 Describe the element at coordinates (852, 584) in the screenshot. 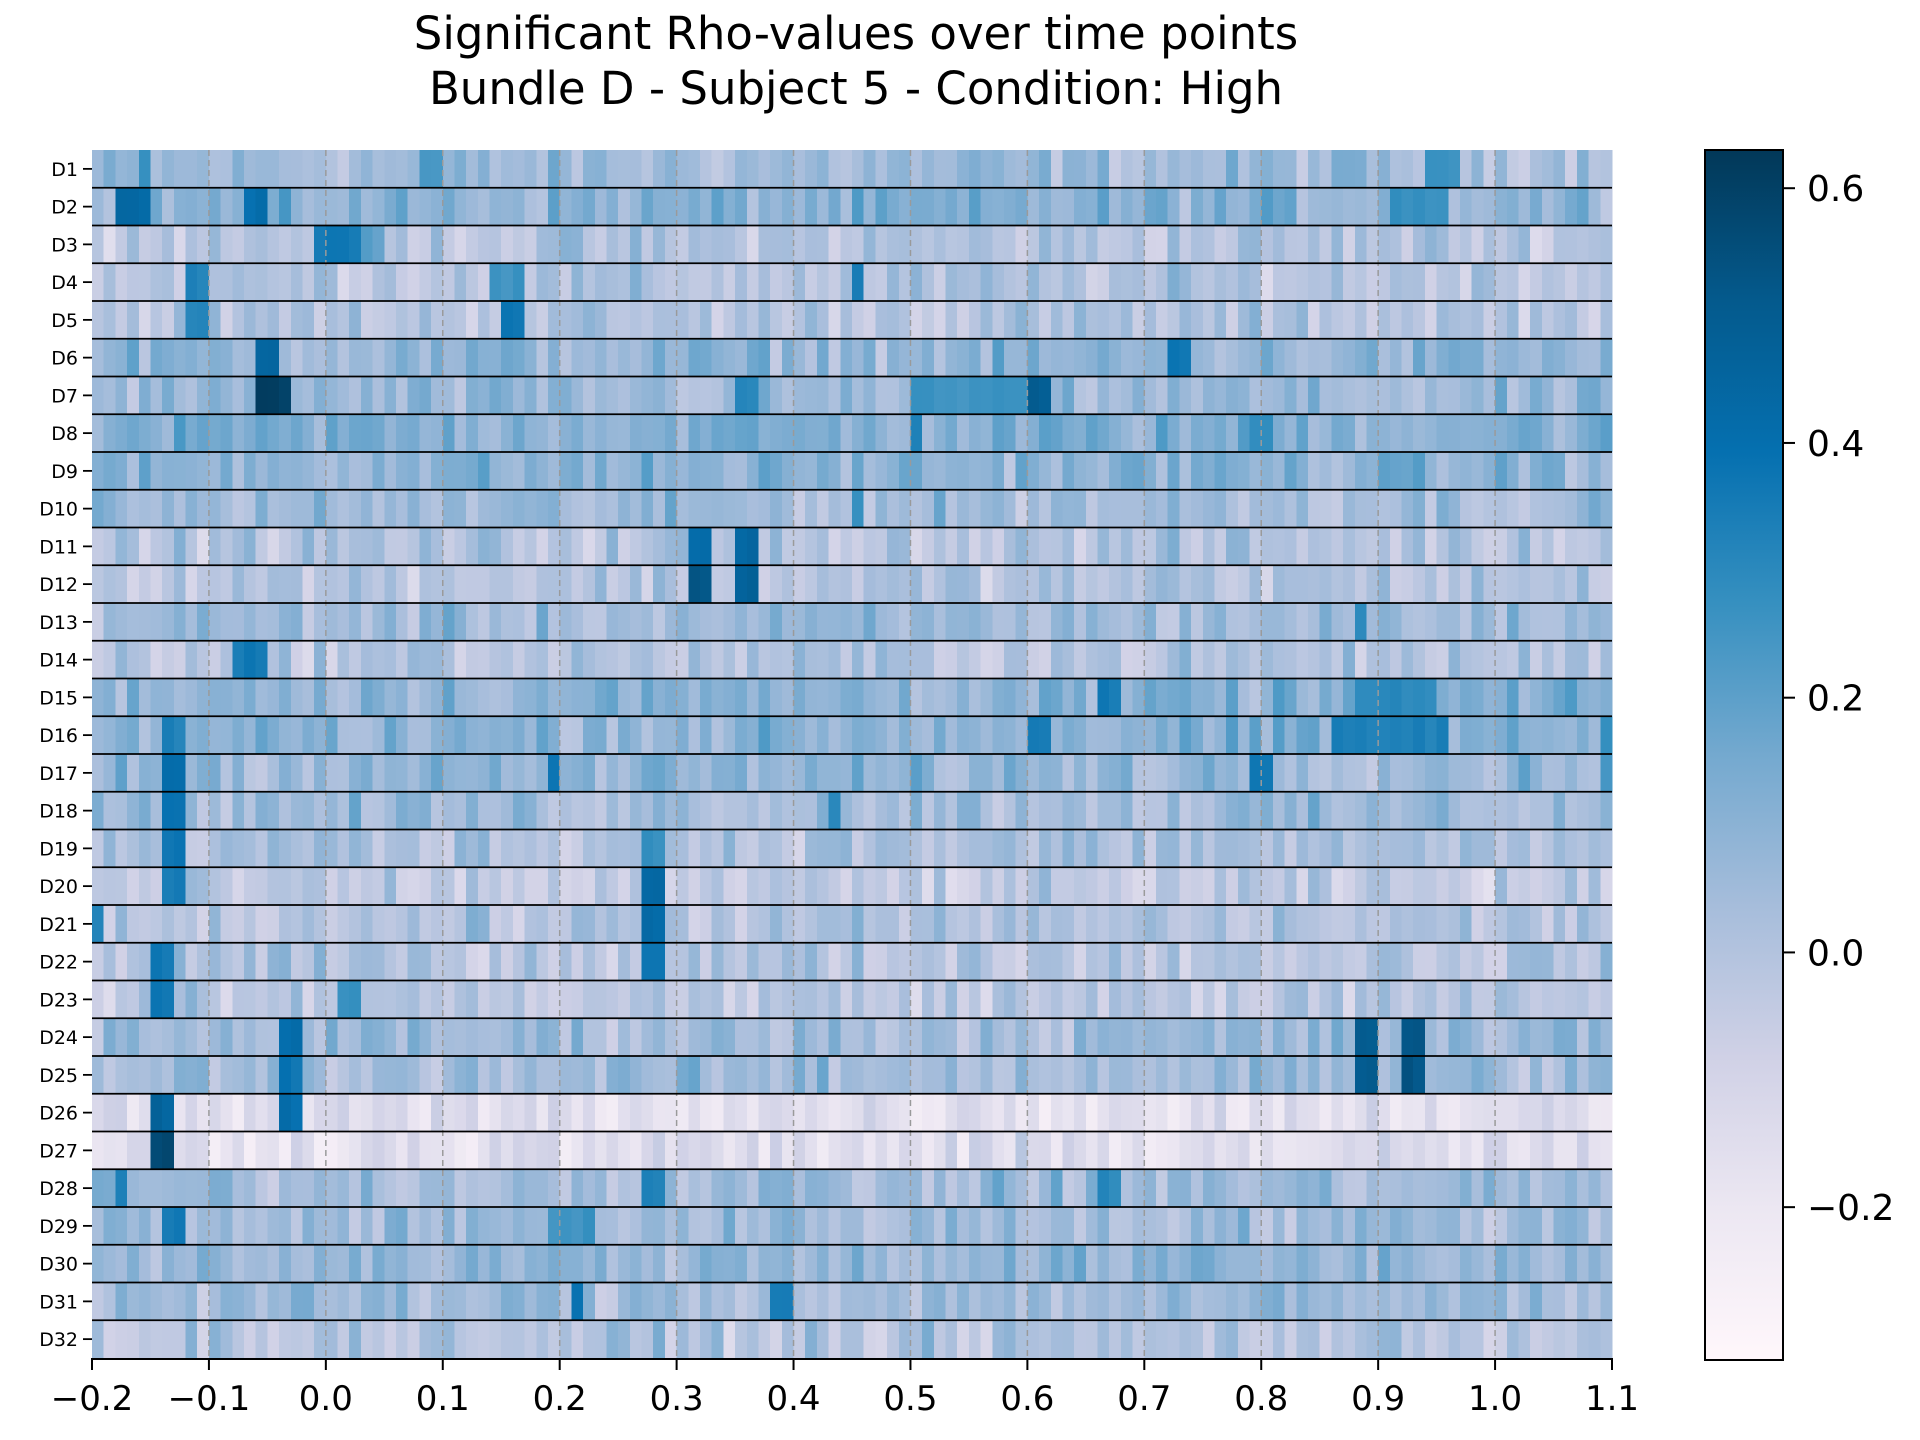

I see `heatmap-row-d12` at that location.